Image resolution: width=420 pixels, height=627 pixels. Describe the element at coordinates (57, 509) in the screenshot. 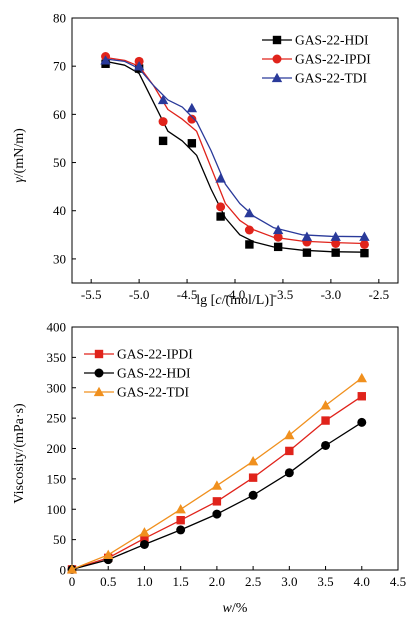

I see `y-tick-label: 100` at that location.